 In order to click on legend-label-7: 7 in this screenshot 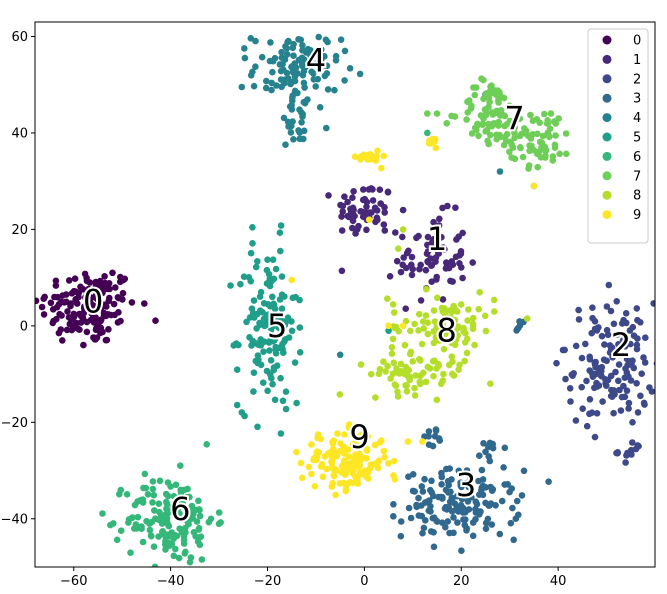, I will do `click(637, 176)`.